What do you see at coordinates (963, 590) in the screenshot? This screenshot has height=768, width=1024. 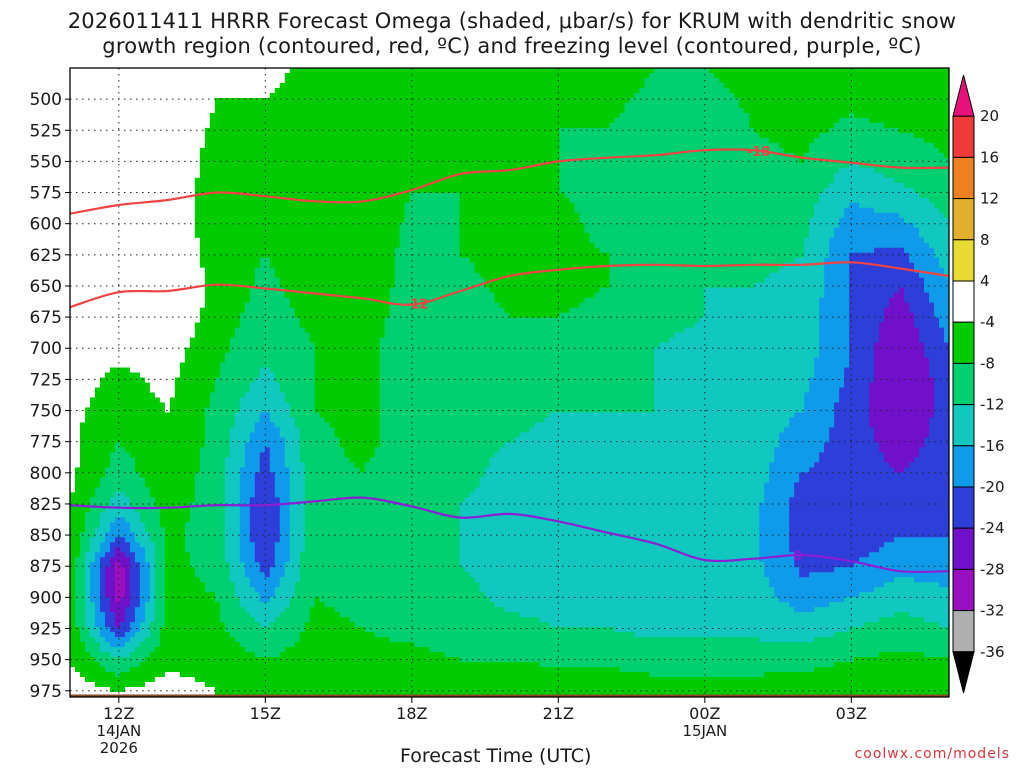 I see `colorbar-swatch` at bounding box center [963, 590].